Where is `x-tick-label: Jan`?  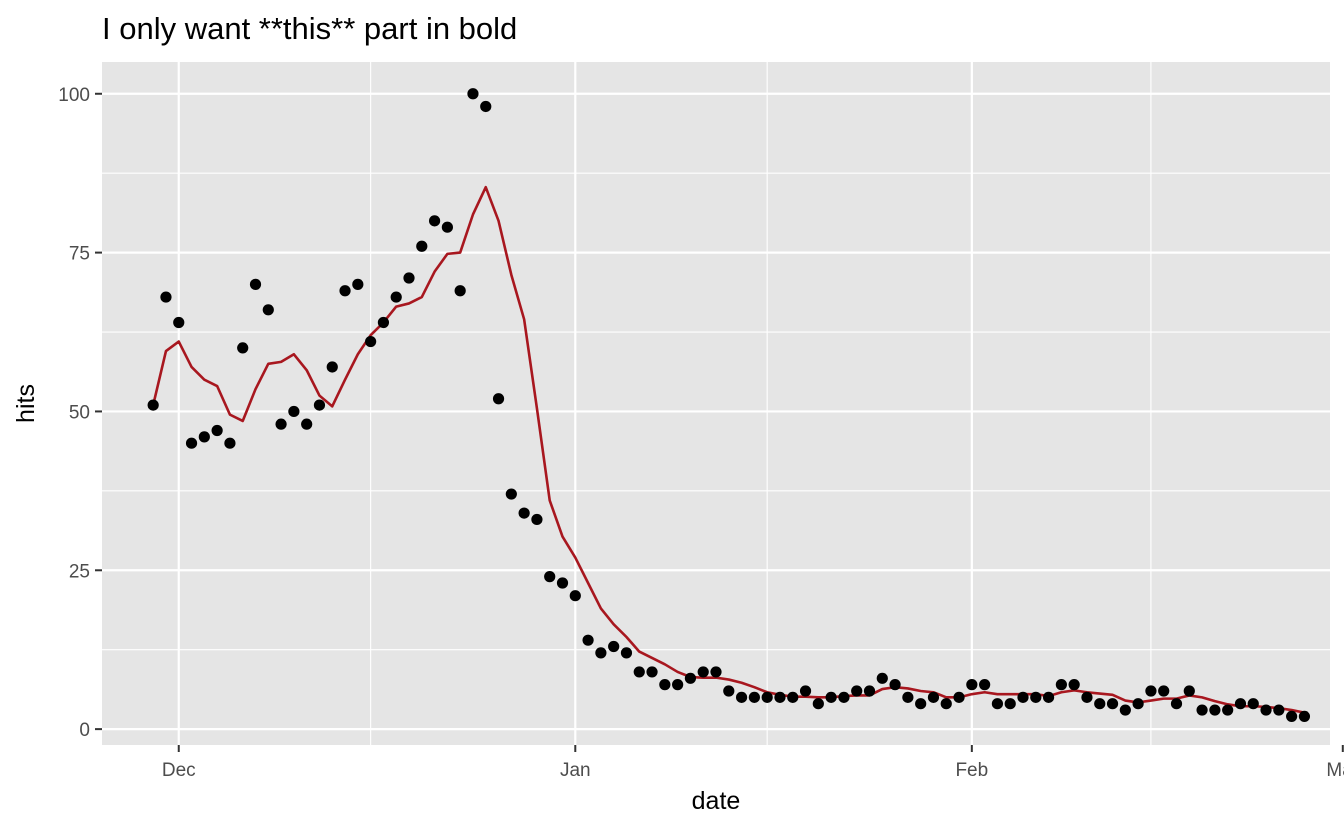
x-tick-label: Jan is located at coordinates (575, 770).